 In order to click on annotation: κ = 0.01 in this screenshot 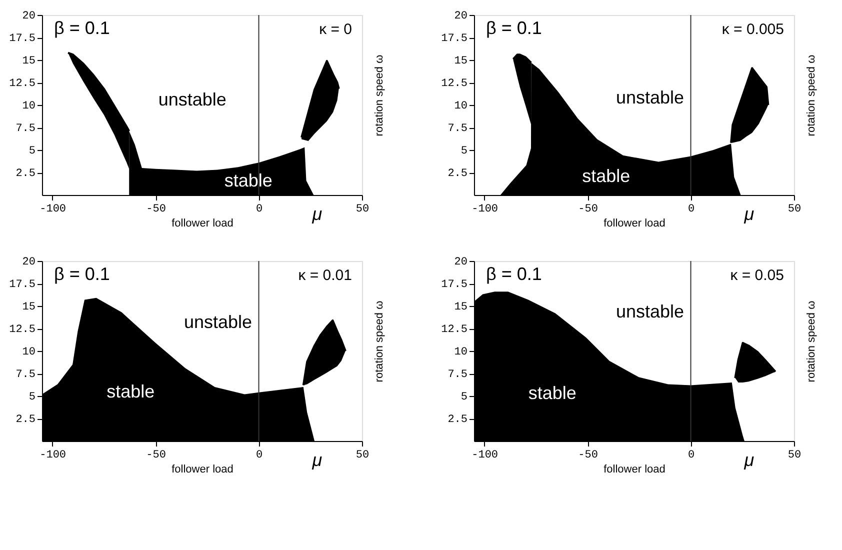, I will do `click(325, 275)`.